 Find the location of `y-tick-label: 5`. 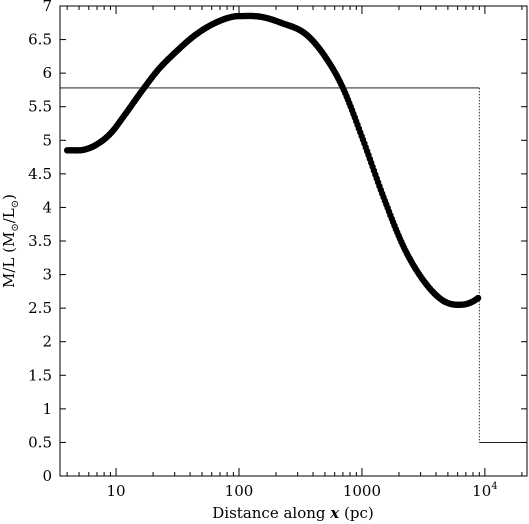

y-tick-label: 5 is located at coordinates (47, 140).